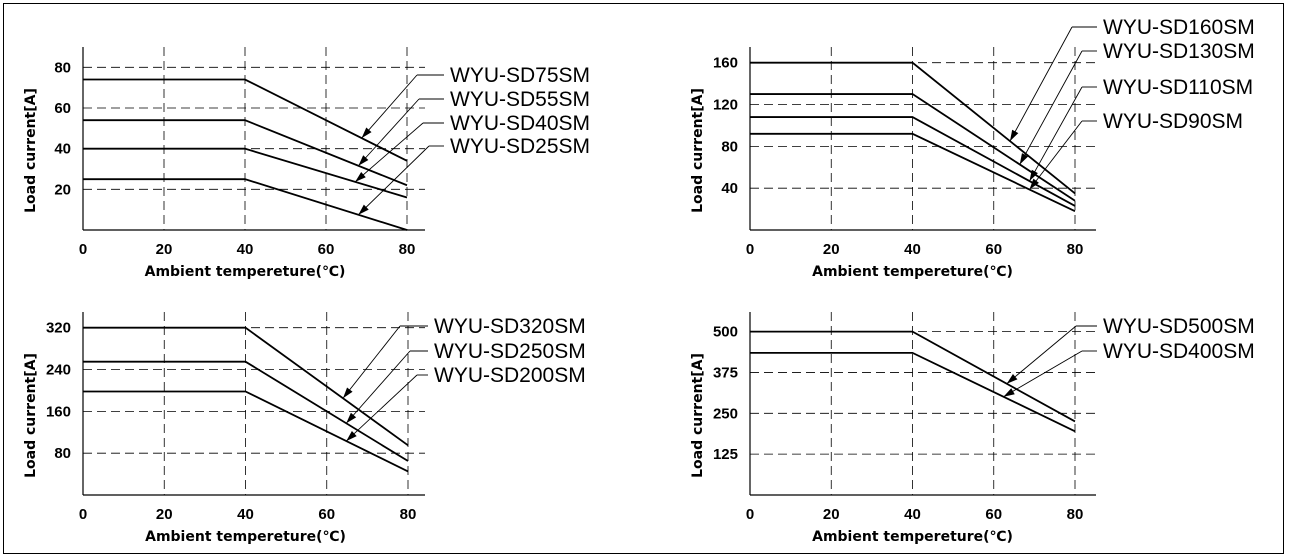 The image size is (1289, 559). What do you see at coordinates (520, 146) in the screenshot?
I see `legend-label: WYU-SD25SM` at bounding box center [520, 146].